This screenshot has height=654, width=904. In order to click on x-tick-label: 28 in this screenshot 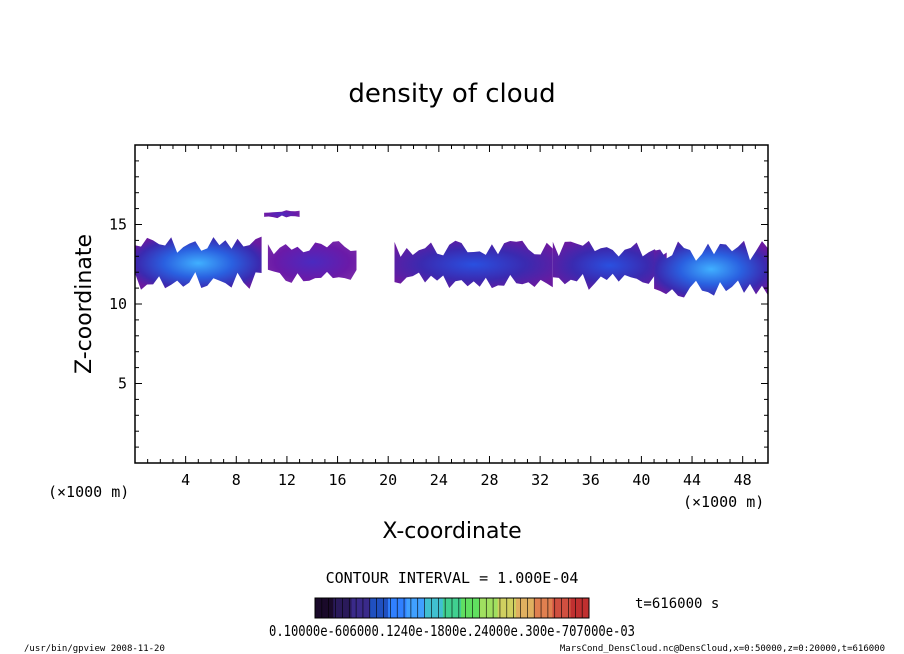, I will do `click(489, 480)`.